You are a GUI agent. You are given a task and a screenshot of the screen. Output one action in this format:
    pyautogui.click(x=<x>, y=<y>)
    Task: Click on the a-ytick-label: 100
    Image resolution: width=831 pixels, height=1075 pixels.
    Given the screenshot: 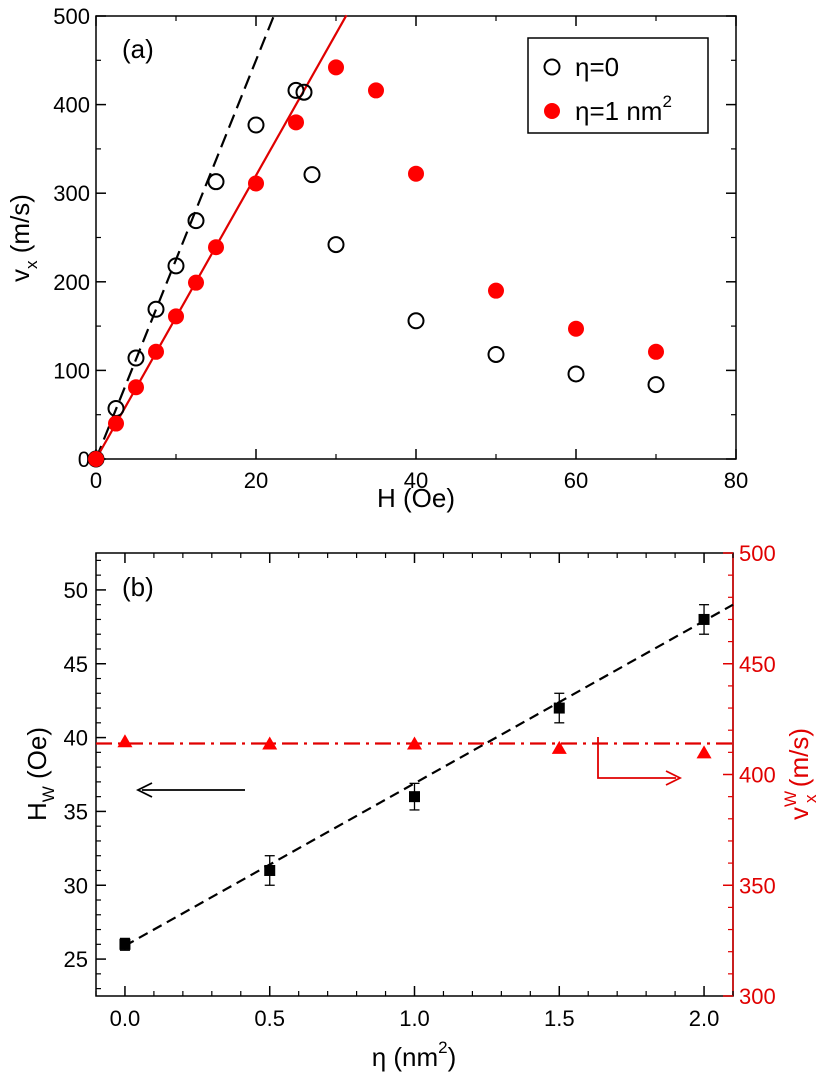 What is the action you would take?
    pyautogui.click(x=71, y=370)
    